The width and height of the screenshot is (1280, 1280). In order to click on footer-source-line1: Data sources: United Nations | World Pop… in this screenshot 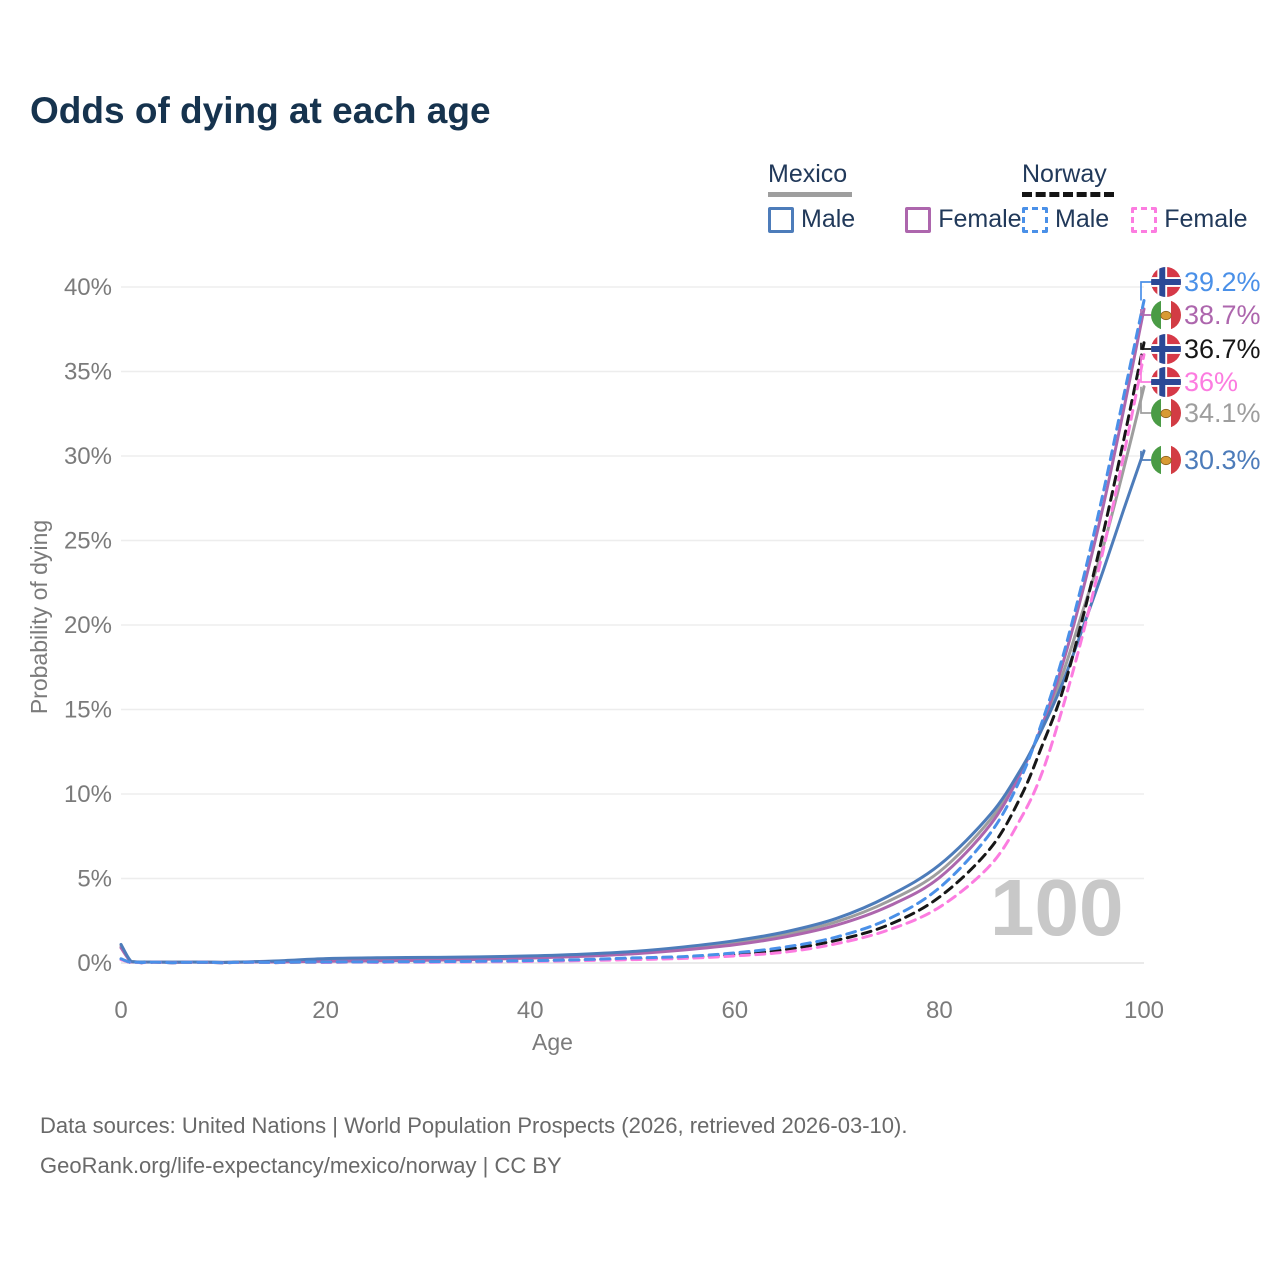, I will do `click(474, 1125)`.